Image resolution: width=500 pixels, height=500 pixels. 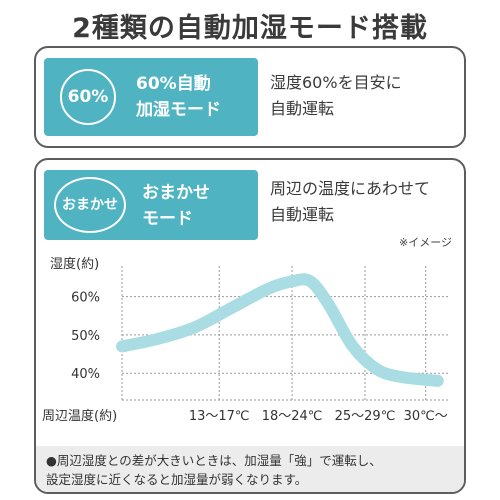 I want to click on y-axis-label: 湿度(約), so click(x=74, y=264).